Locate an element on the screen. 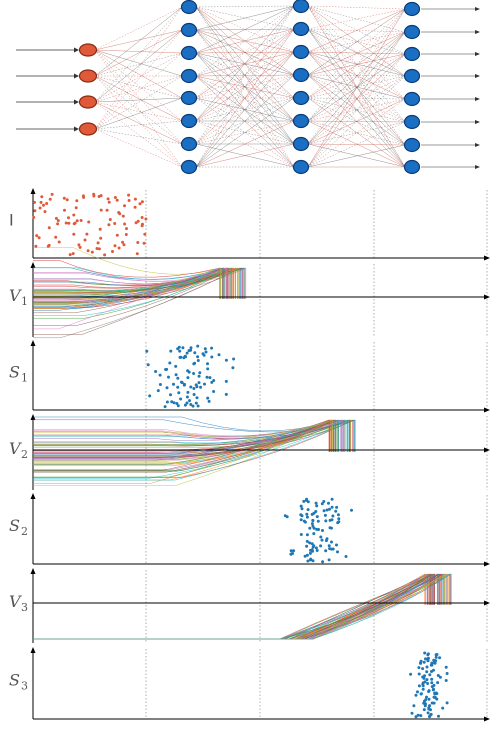 Image resolution: width=498 pixels, height=733 pixels. panel-label-V3: V is located at coordinates (15, 601).